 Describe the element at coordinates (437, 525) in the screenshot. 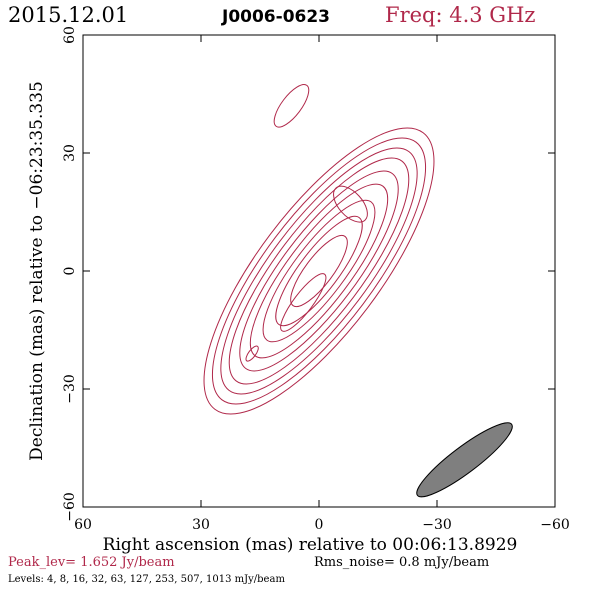

I see `x-tick-label: −30` at that location.